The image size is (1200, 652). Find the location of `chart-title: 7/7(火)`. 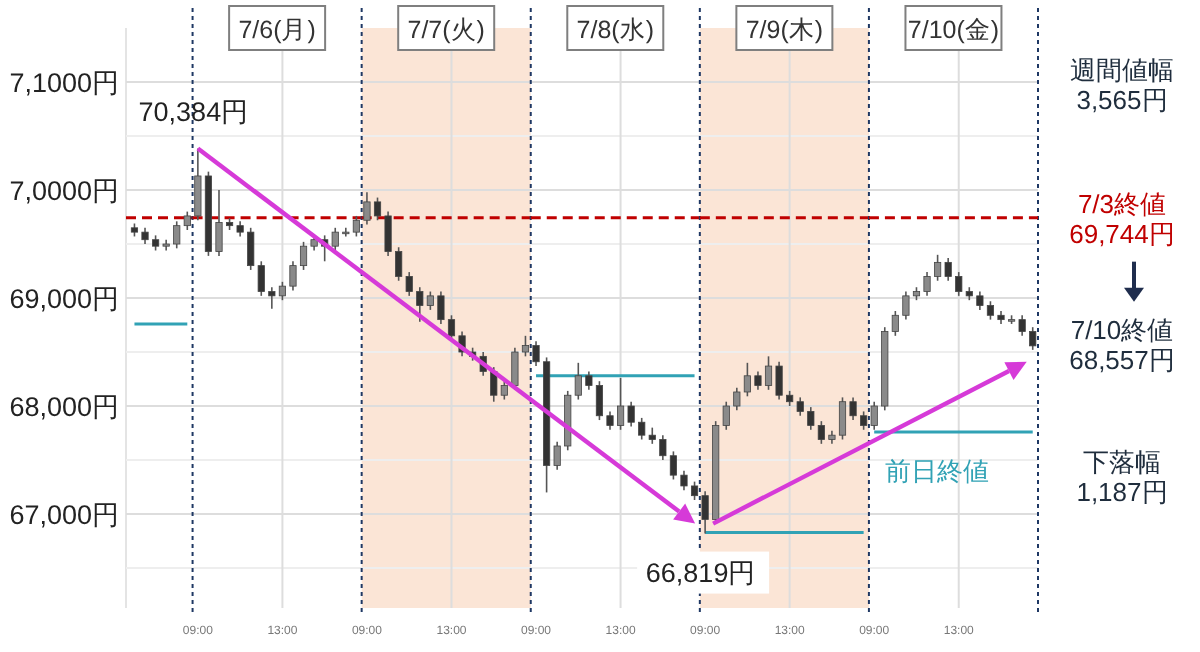

chart-title: 7/7(火) is located at coordinates (446, 30).